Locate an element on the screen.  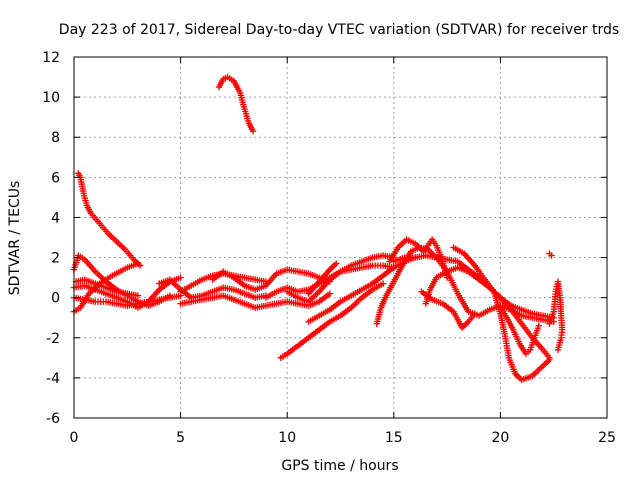
series-arc-o is located at coordinates (465, 285).